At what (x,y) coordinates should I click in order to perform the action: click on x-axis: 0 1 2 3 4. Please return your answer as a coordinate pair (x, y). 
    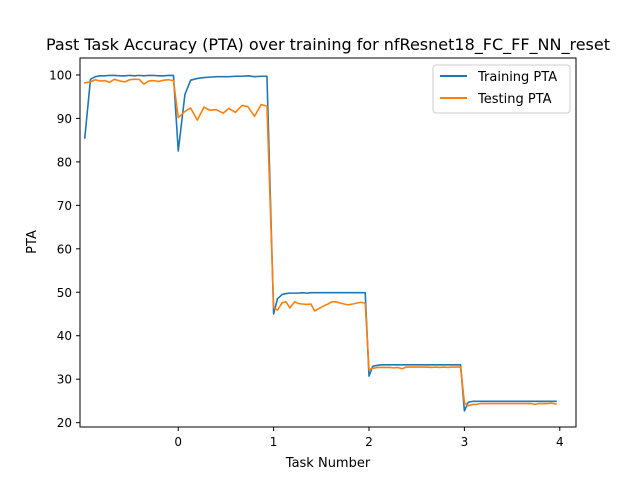
    Looking at the image, I should click on (369, 438).